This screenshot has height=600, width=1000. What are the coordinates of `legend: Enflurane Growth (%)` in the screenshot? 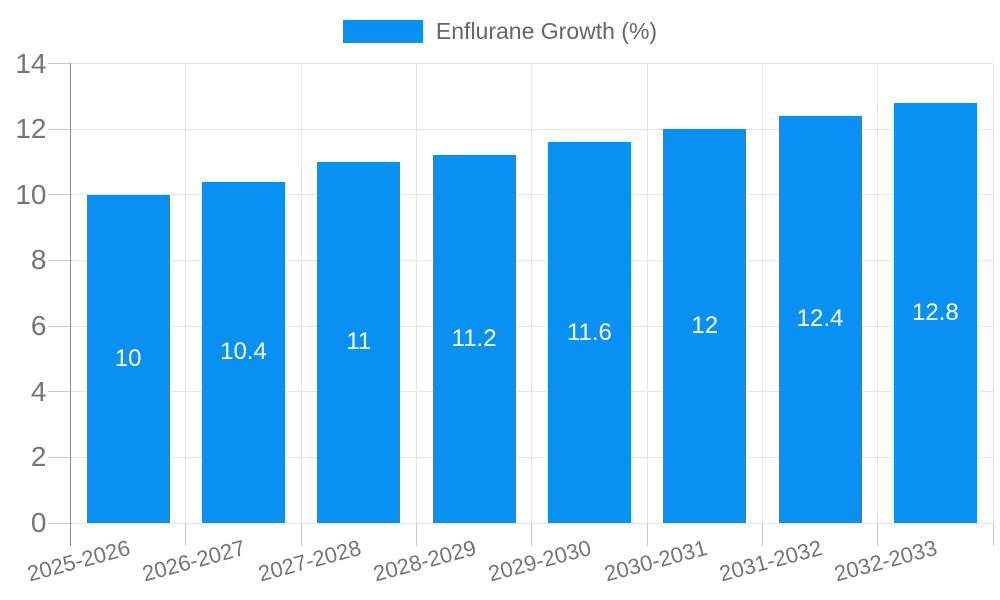 It's located at (500, 31).